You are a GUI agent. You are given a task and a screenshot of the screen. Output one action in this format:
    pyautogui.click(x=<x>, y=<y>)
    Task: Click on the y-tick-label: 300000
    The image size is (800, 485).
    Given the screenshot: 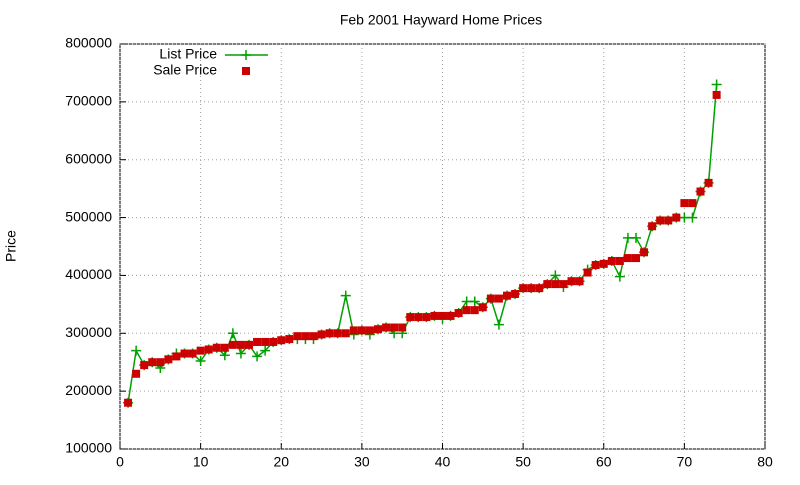 What is the action you would take?
    pyautogui.click(x=88, y=332)
    